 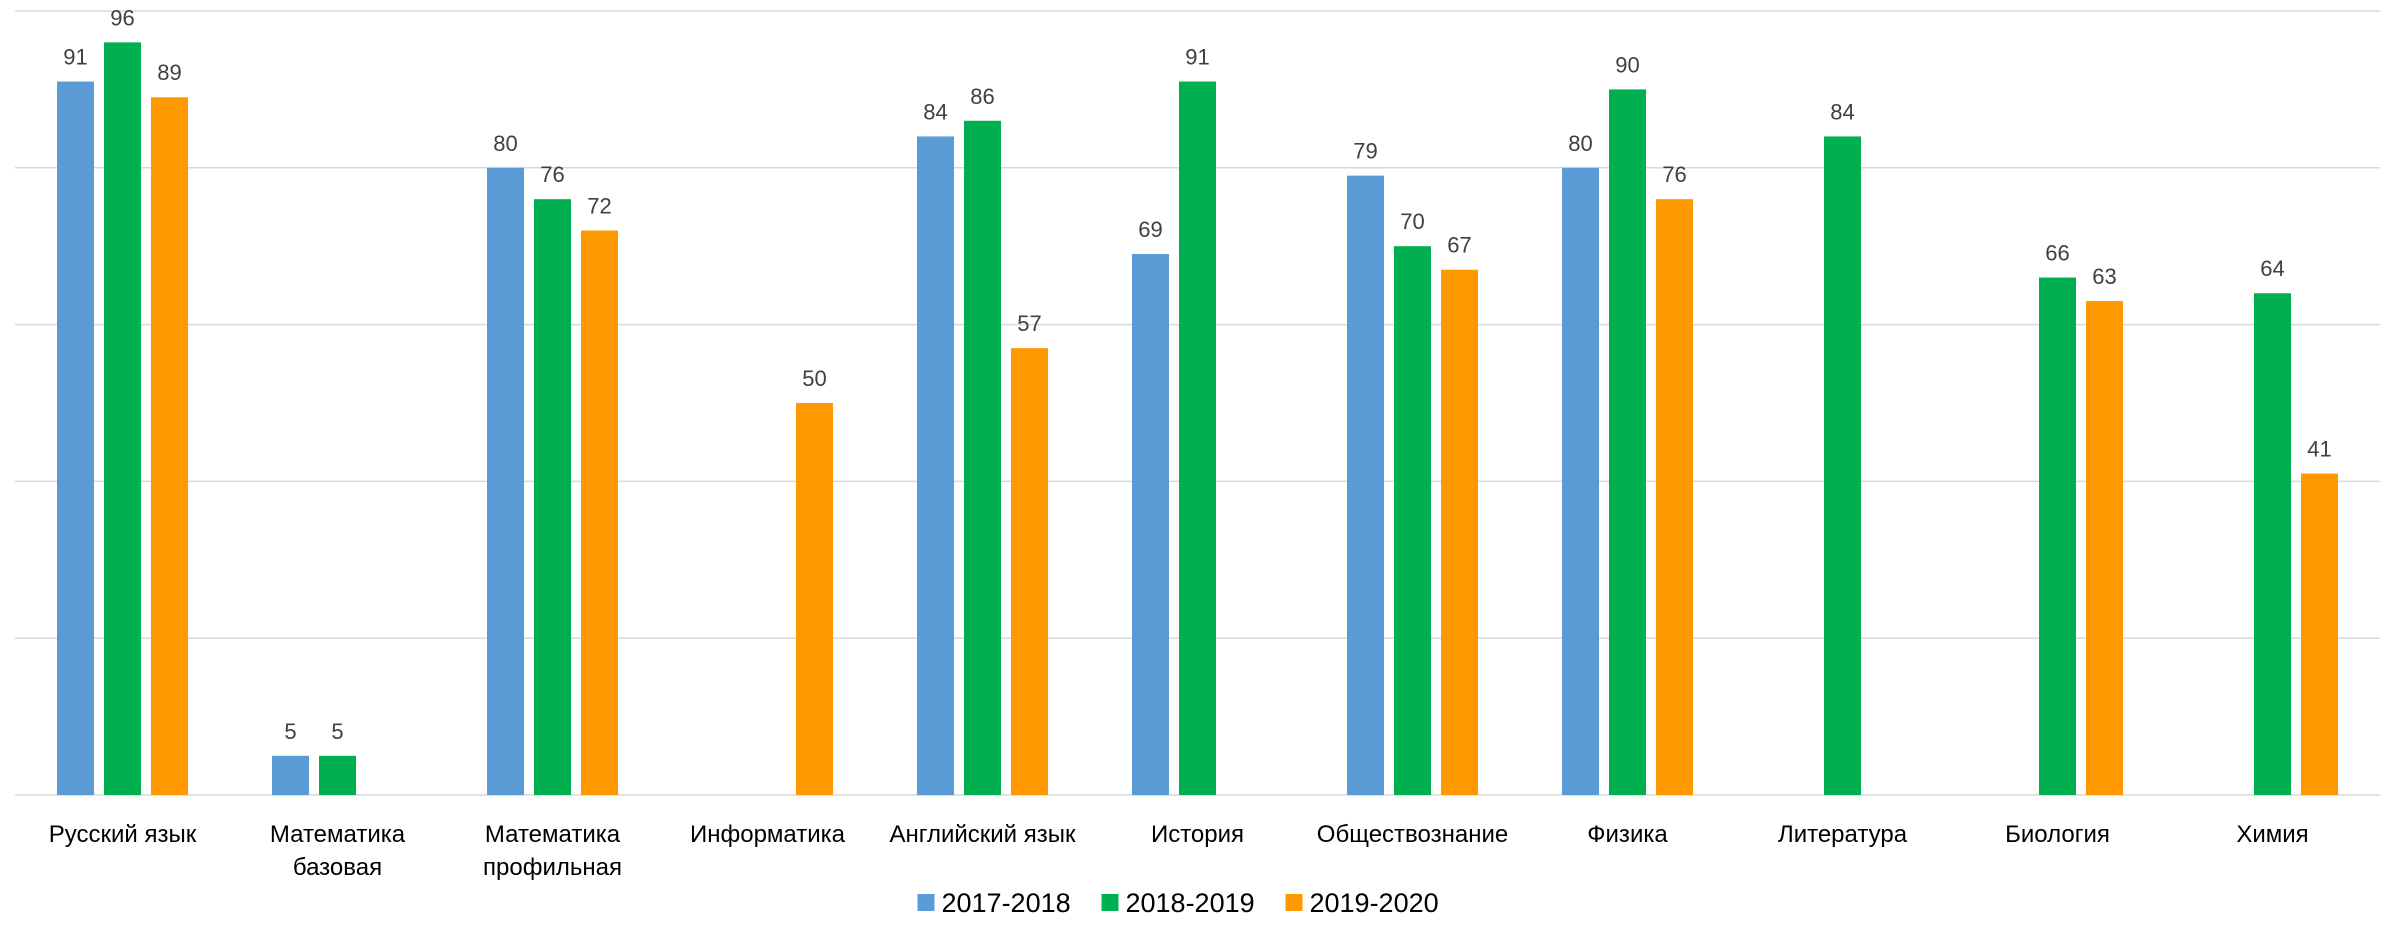 What do you see at coordinates (2272, 268) in the screenshot?
I see `data-label-2018-2019-10: 64` at bounding box center [2272, 268].